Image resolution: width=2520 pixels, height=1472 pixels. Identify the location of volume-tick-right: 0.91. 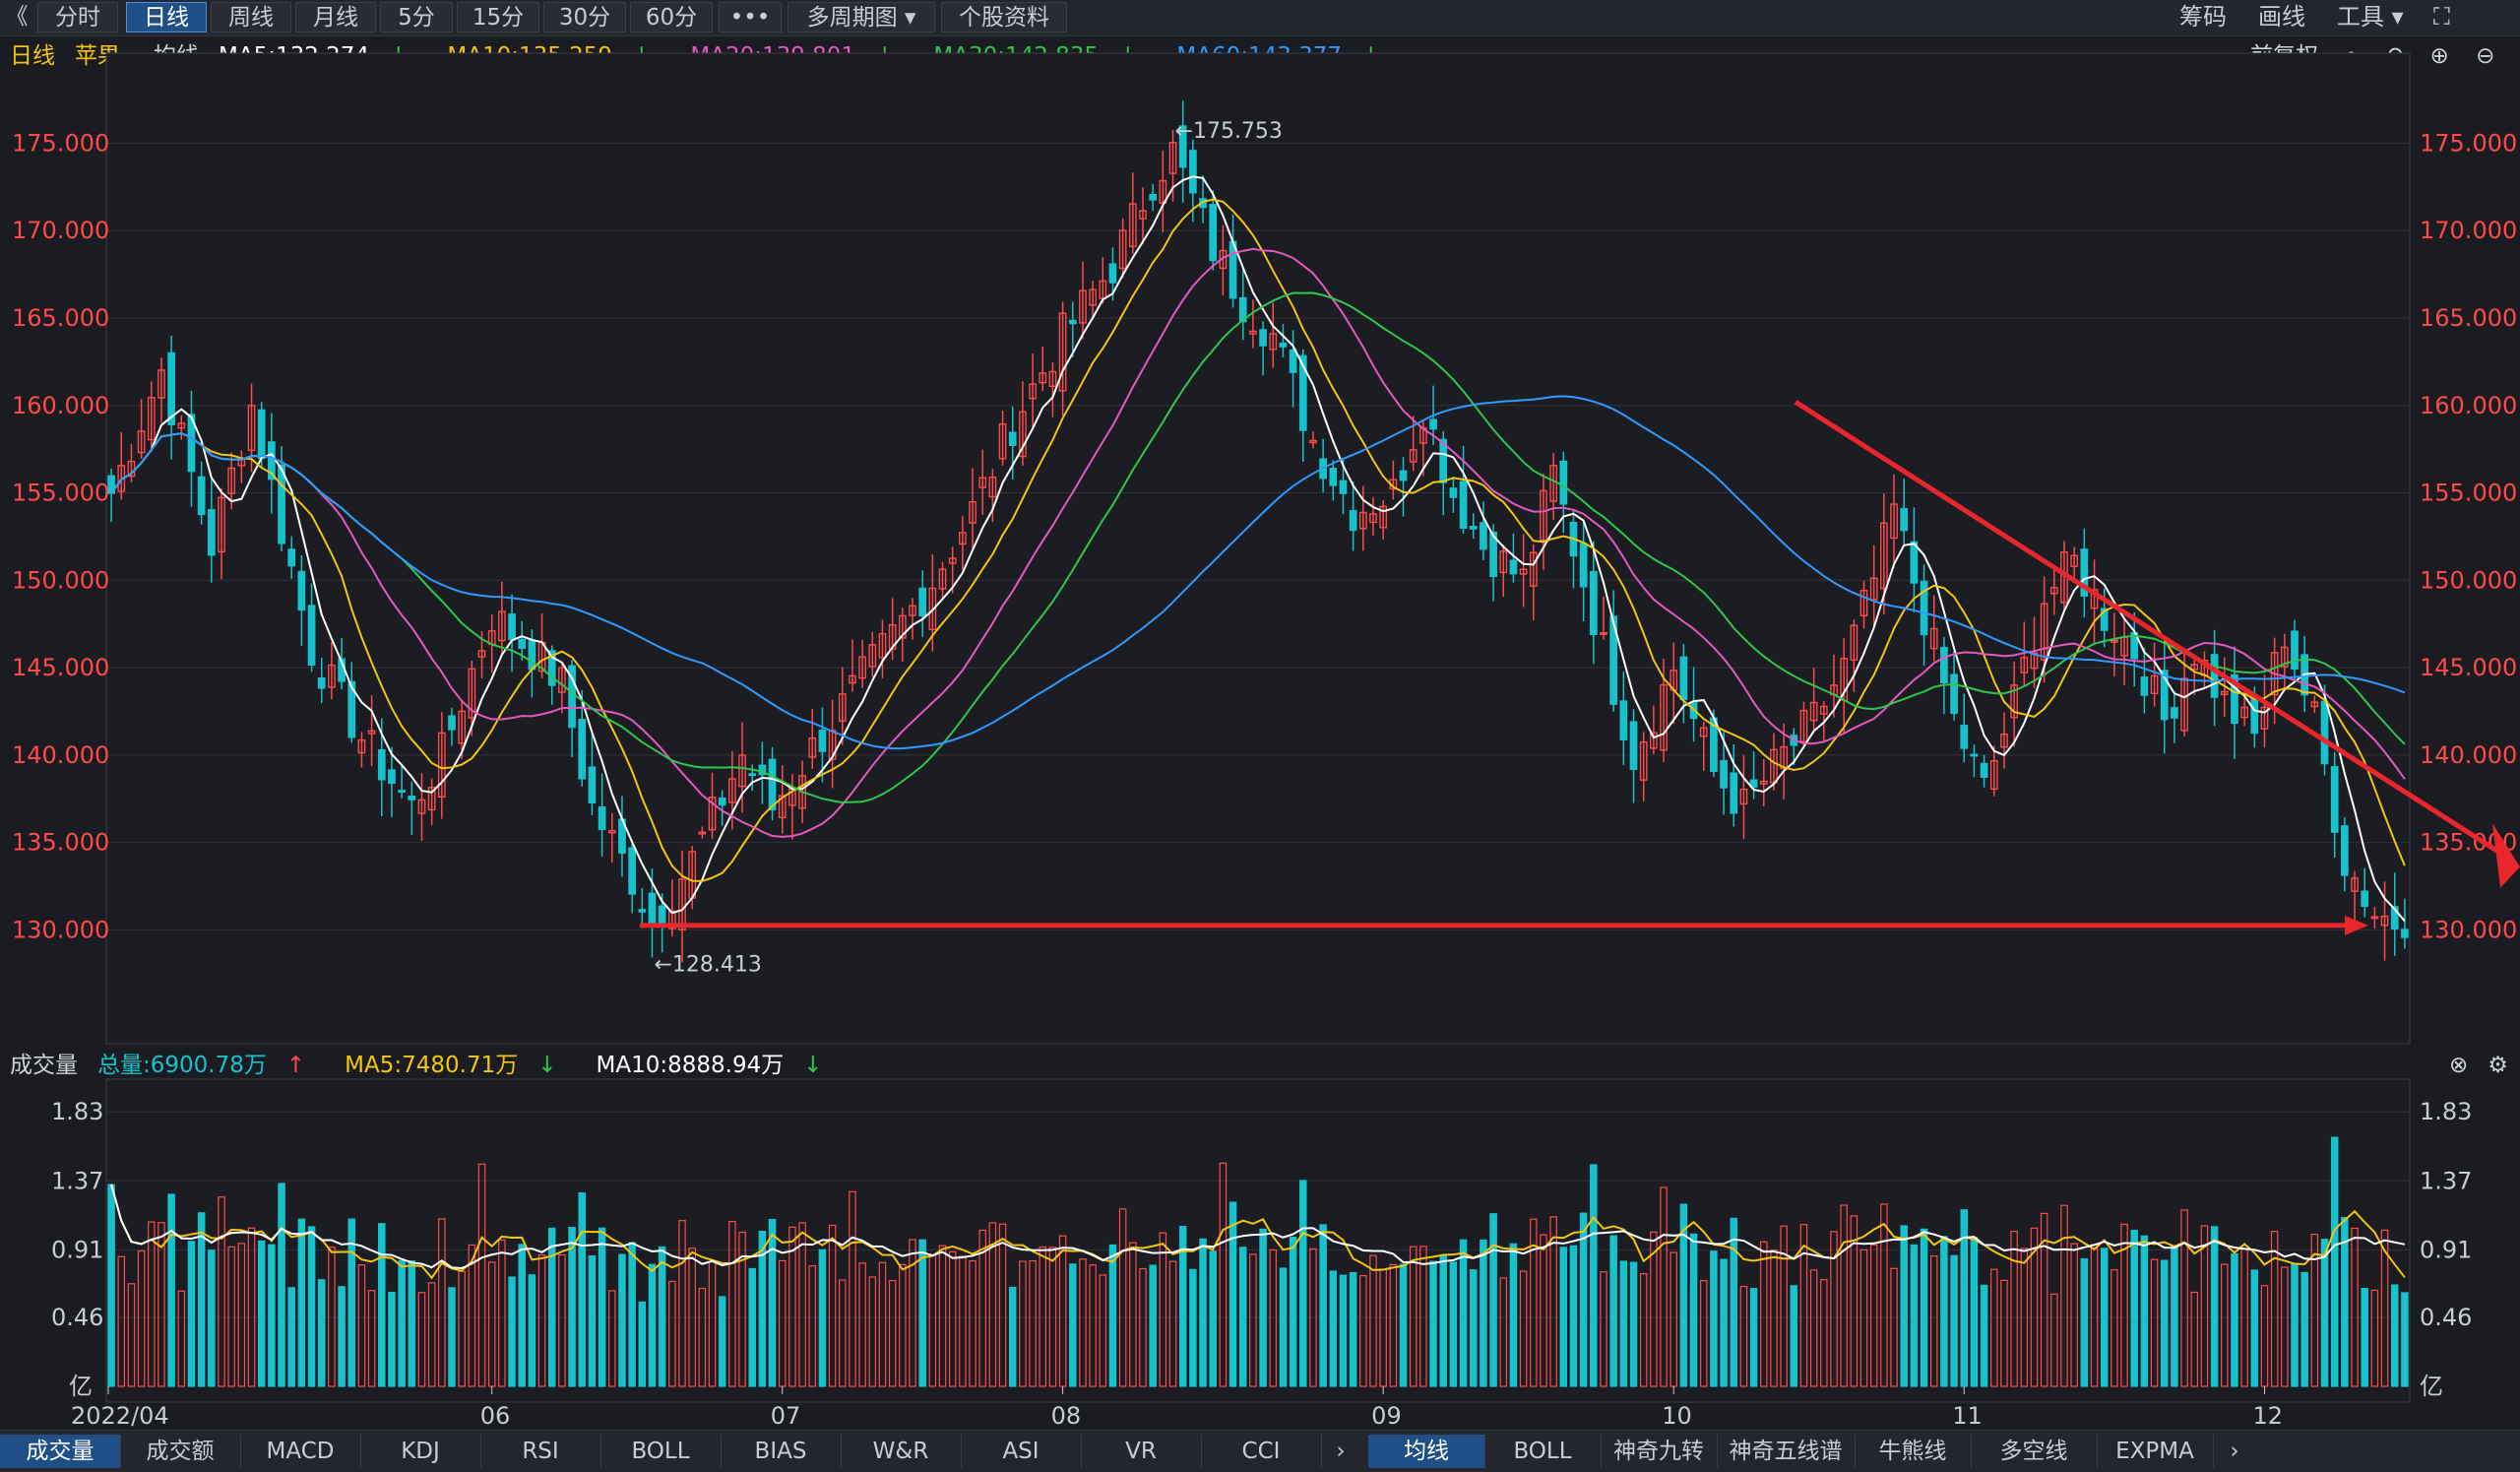
(2446, 1249).